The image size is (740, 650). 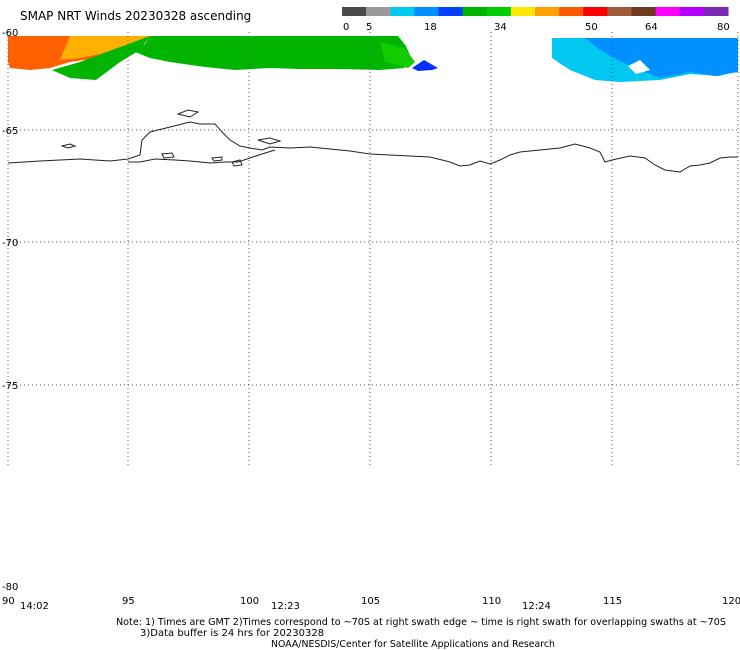 I want to click on lat-label-75: -75, so click(x=10, y=386).